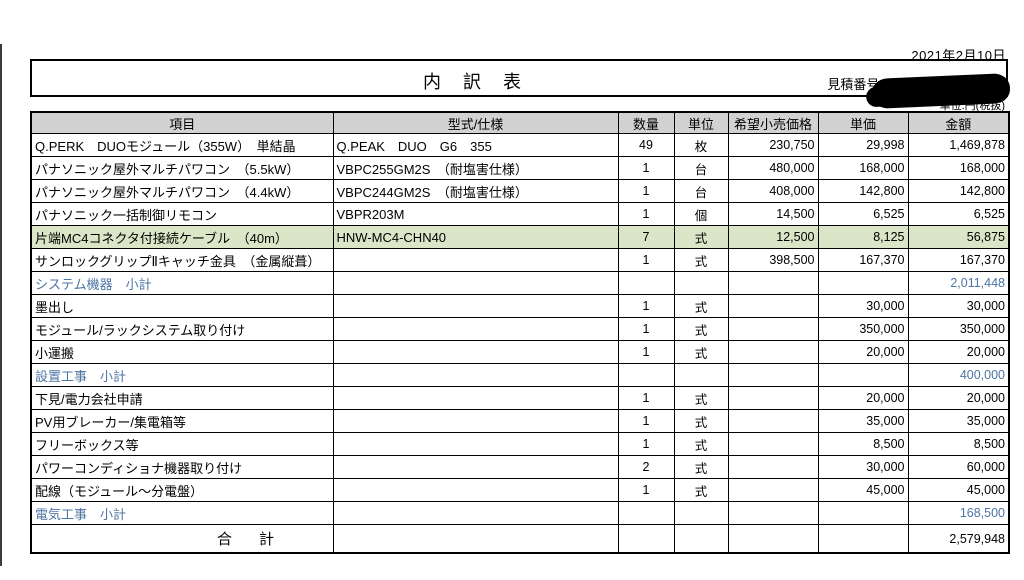 This screenshot has width=1024, height=580. Describe the element at coordinates (701, 122) in the screenshot. I see `header-unit: 単位` at that location.